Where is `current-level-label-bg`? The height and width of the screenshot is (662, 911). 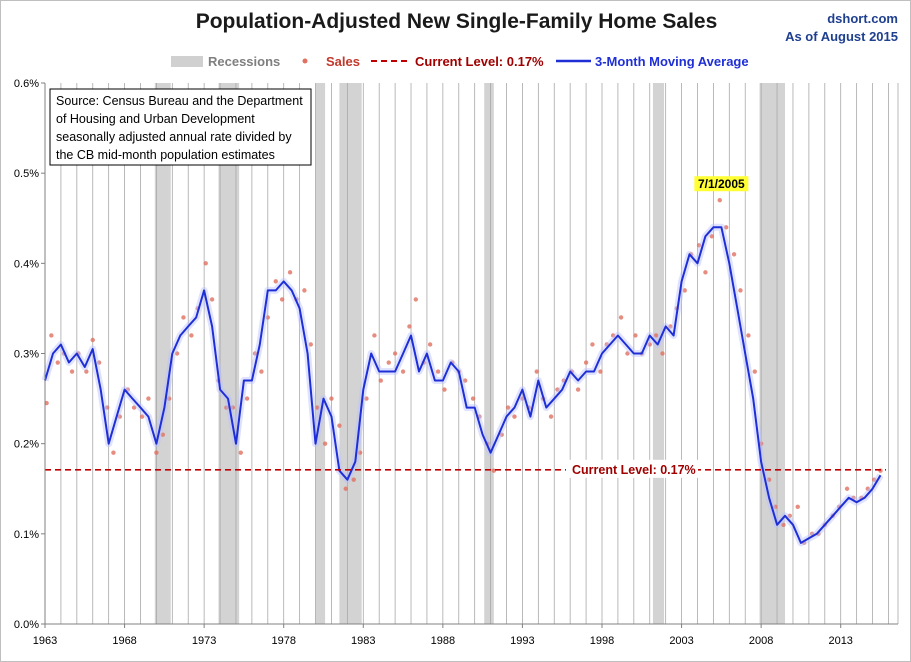
current-level-label-bg is located at coordinates (632, 468).